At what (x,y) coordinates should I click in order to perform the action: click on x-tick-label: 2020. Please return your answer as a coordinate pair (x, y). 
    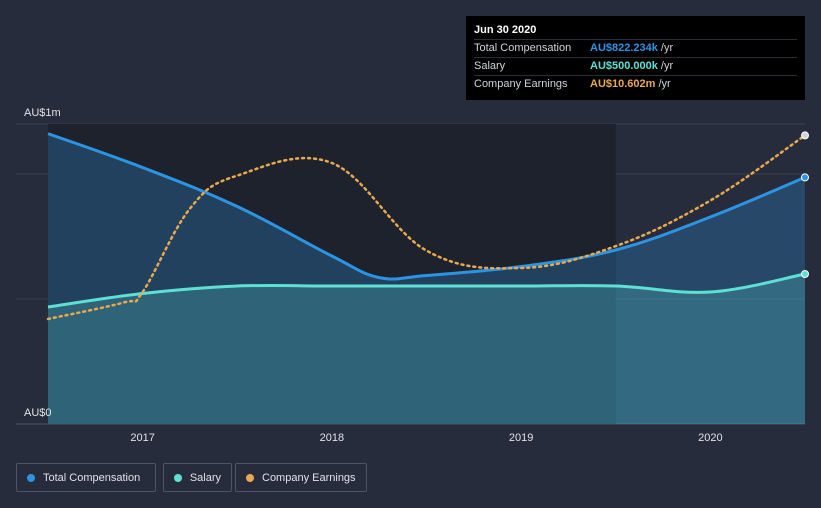
    Looking at the image, I should click on (710, 438).